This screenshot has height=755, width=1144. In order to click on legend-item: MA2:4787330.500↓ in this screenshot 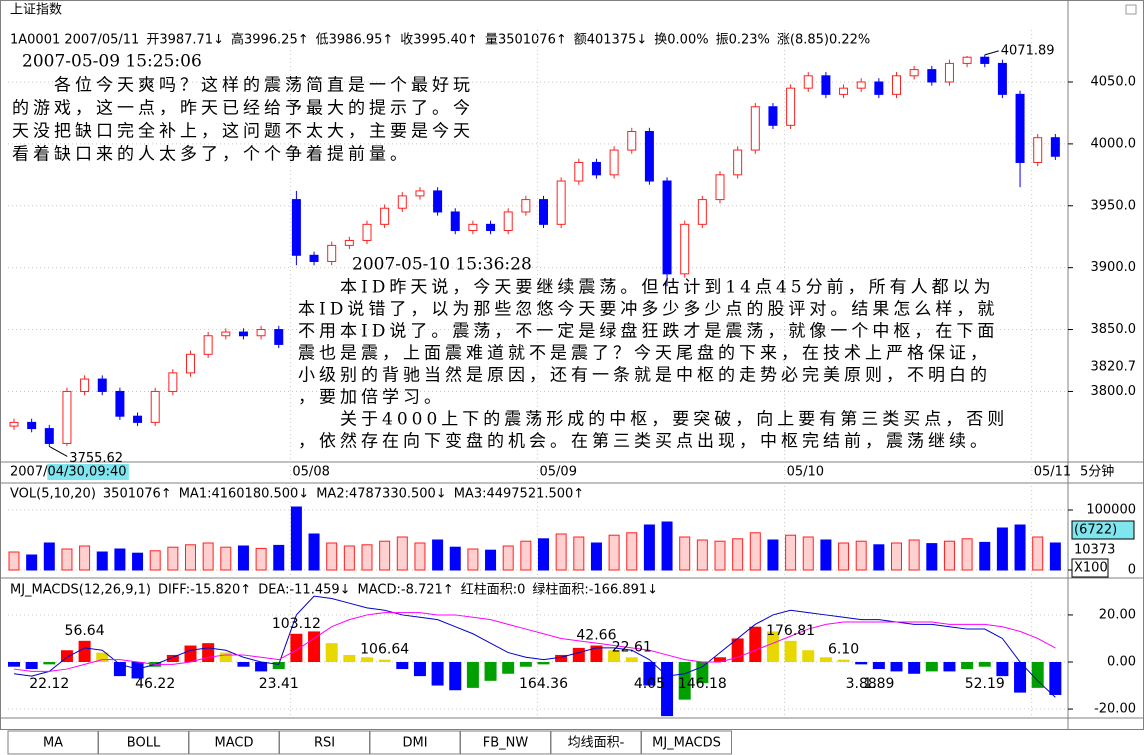, I will do `click(381, 494)`.